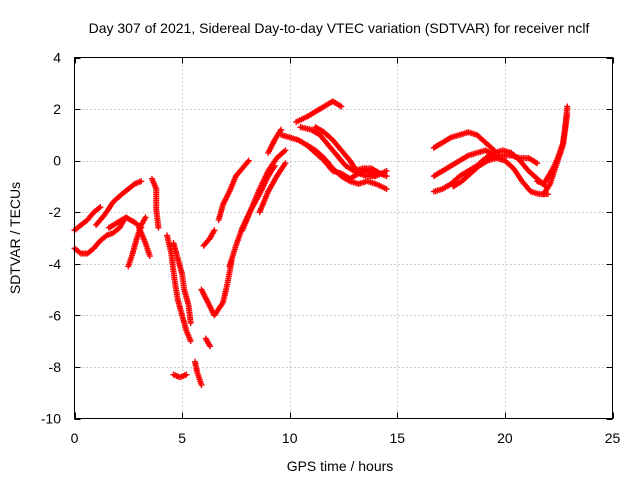  Describe the element at coordinates (340, 466) in the screenshot. I see `x-axis-label: GPS time / hours` at that location.